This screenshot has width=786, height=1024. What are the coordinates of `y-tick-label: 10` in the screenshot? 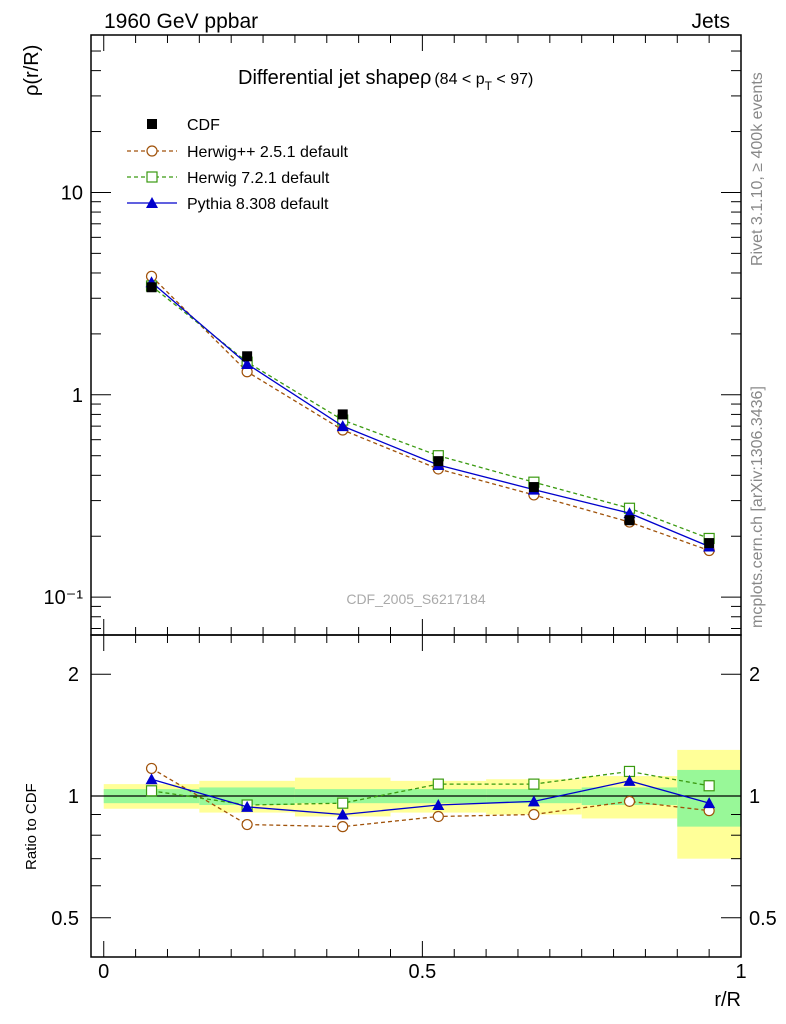 It's located at (72, 193).